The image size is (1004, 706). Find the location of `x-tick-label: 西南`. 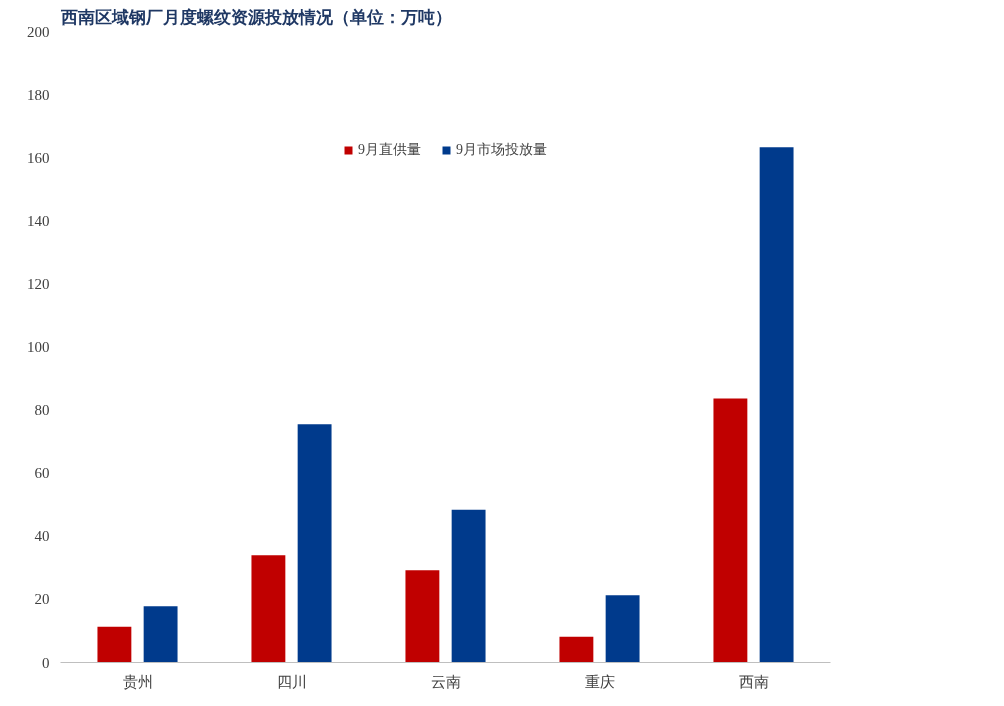

x-tick-label: 西南 is located at coordinates (753, 681).